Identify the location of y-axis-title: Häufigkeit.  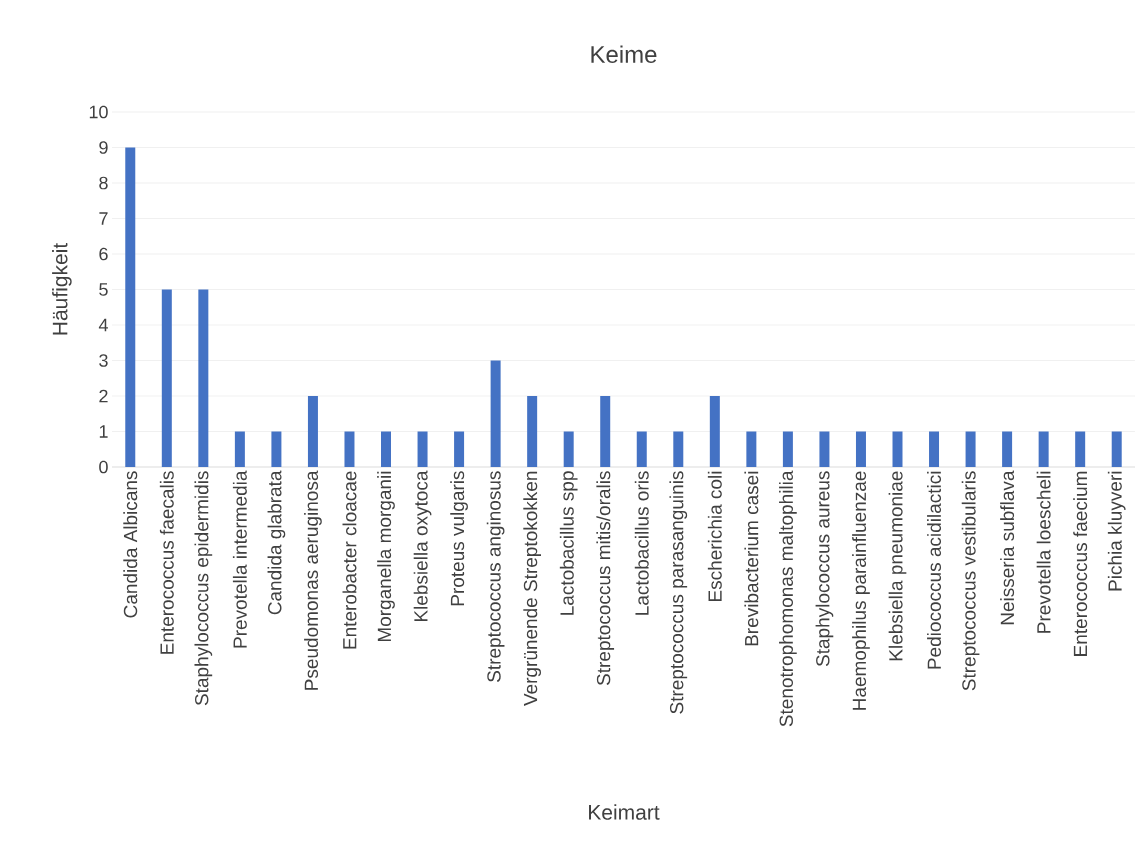
(62, 288).